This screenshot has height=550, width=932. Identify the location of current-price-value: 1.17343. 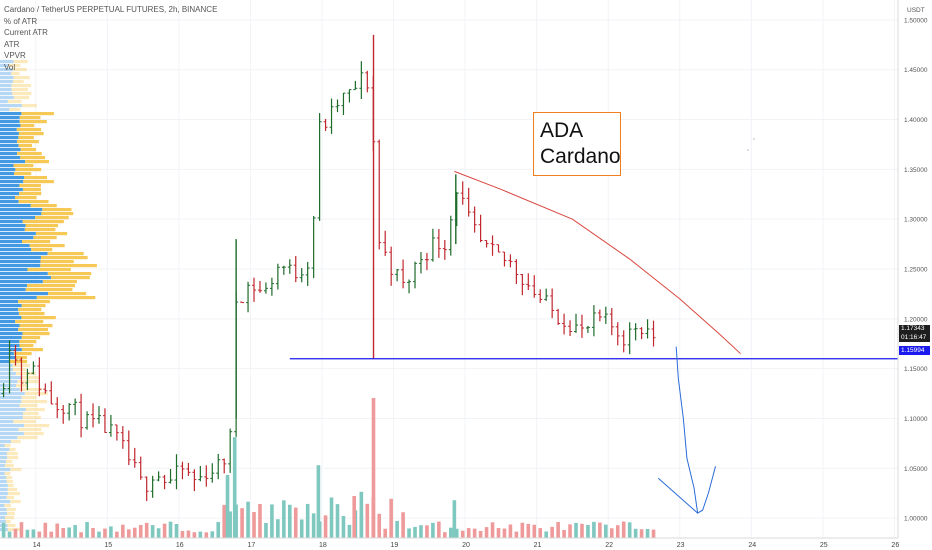
(913, 328).